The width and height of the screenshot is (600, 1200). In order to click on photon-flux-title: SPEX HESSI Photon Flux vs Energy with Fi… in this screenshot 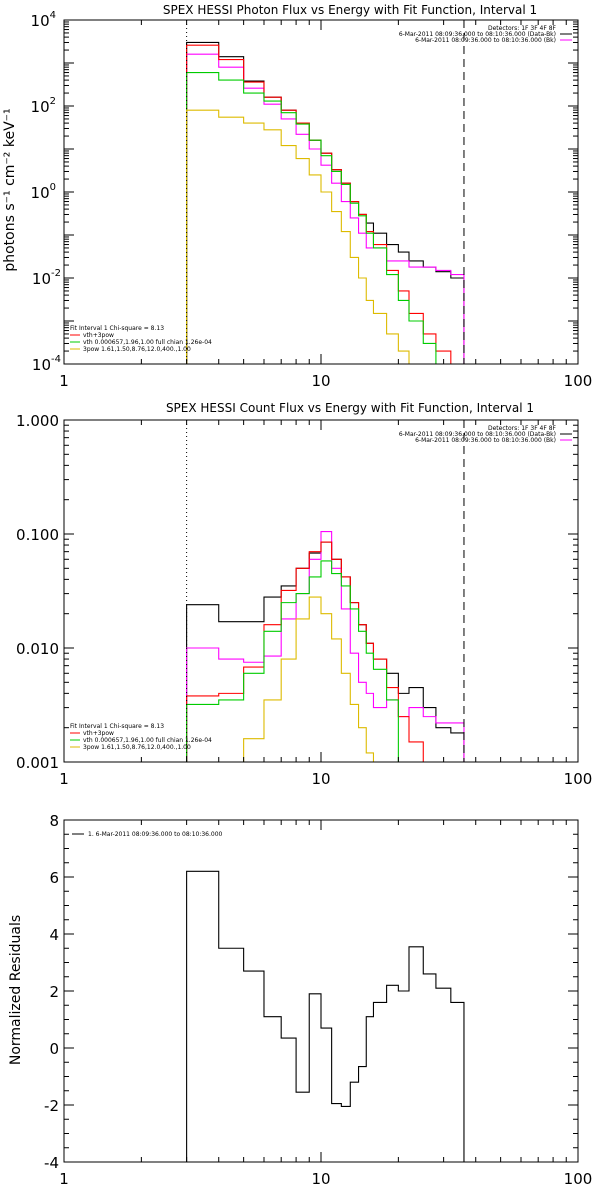, I will do `click(350, 10)`.